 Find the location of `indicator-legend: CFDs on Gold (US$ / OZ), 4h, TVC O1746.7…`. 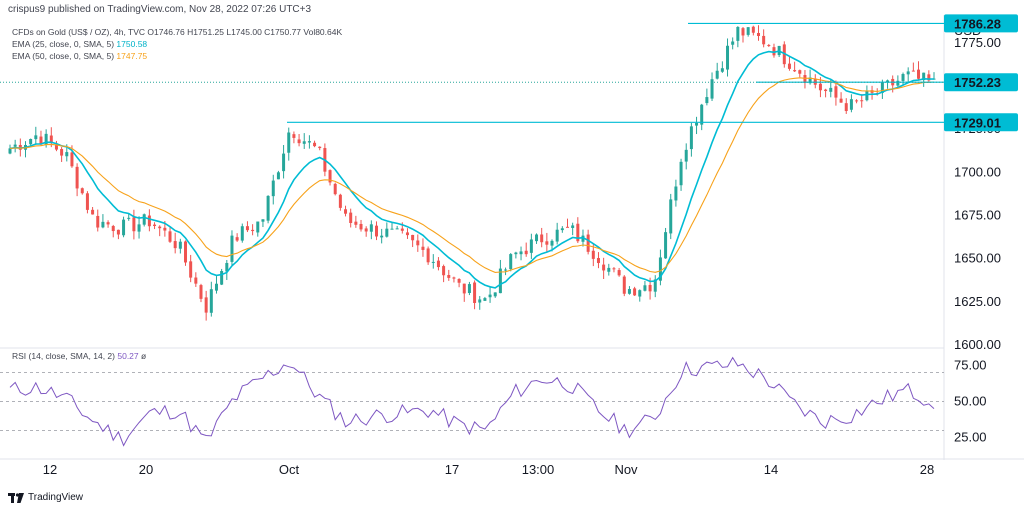

indicator-legend: CFDs on Gold (US$ / OZ), 4h, TVC O1746.7… is located at coordinates (177, 44).